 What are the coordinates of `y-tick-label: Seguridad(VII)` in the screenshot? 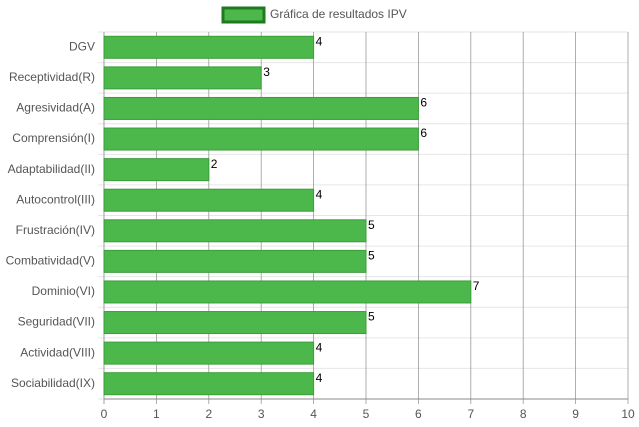 It's located at (56, 322).